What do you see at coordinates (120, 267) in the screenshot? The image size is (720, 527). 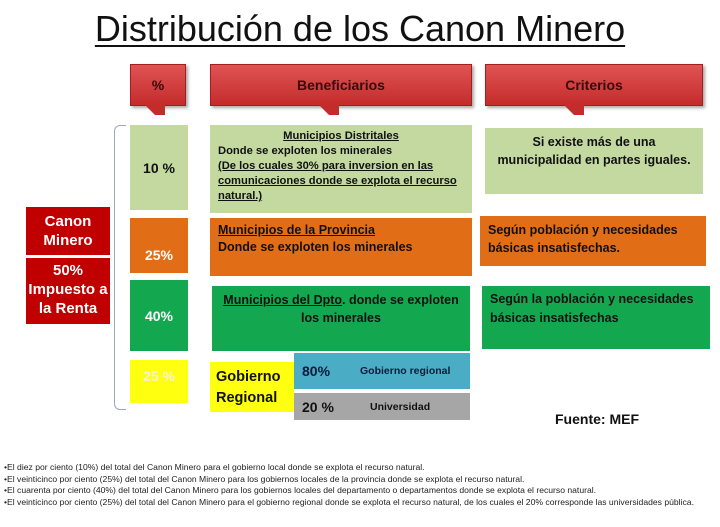 I see `group-brace` at bounding box center [120, 267].